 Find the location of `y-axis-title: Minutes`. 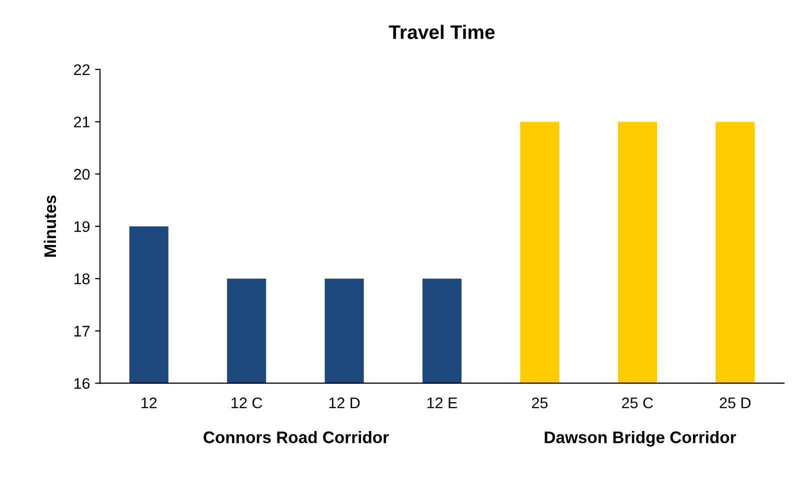

y-axis-title: Minutes is located at coordinates (50, 226).